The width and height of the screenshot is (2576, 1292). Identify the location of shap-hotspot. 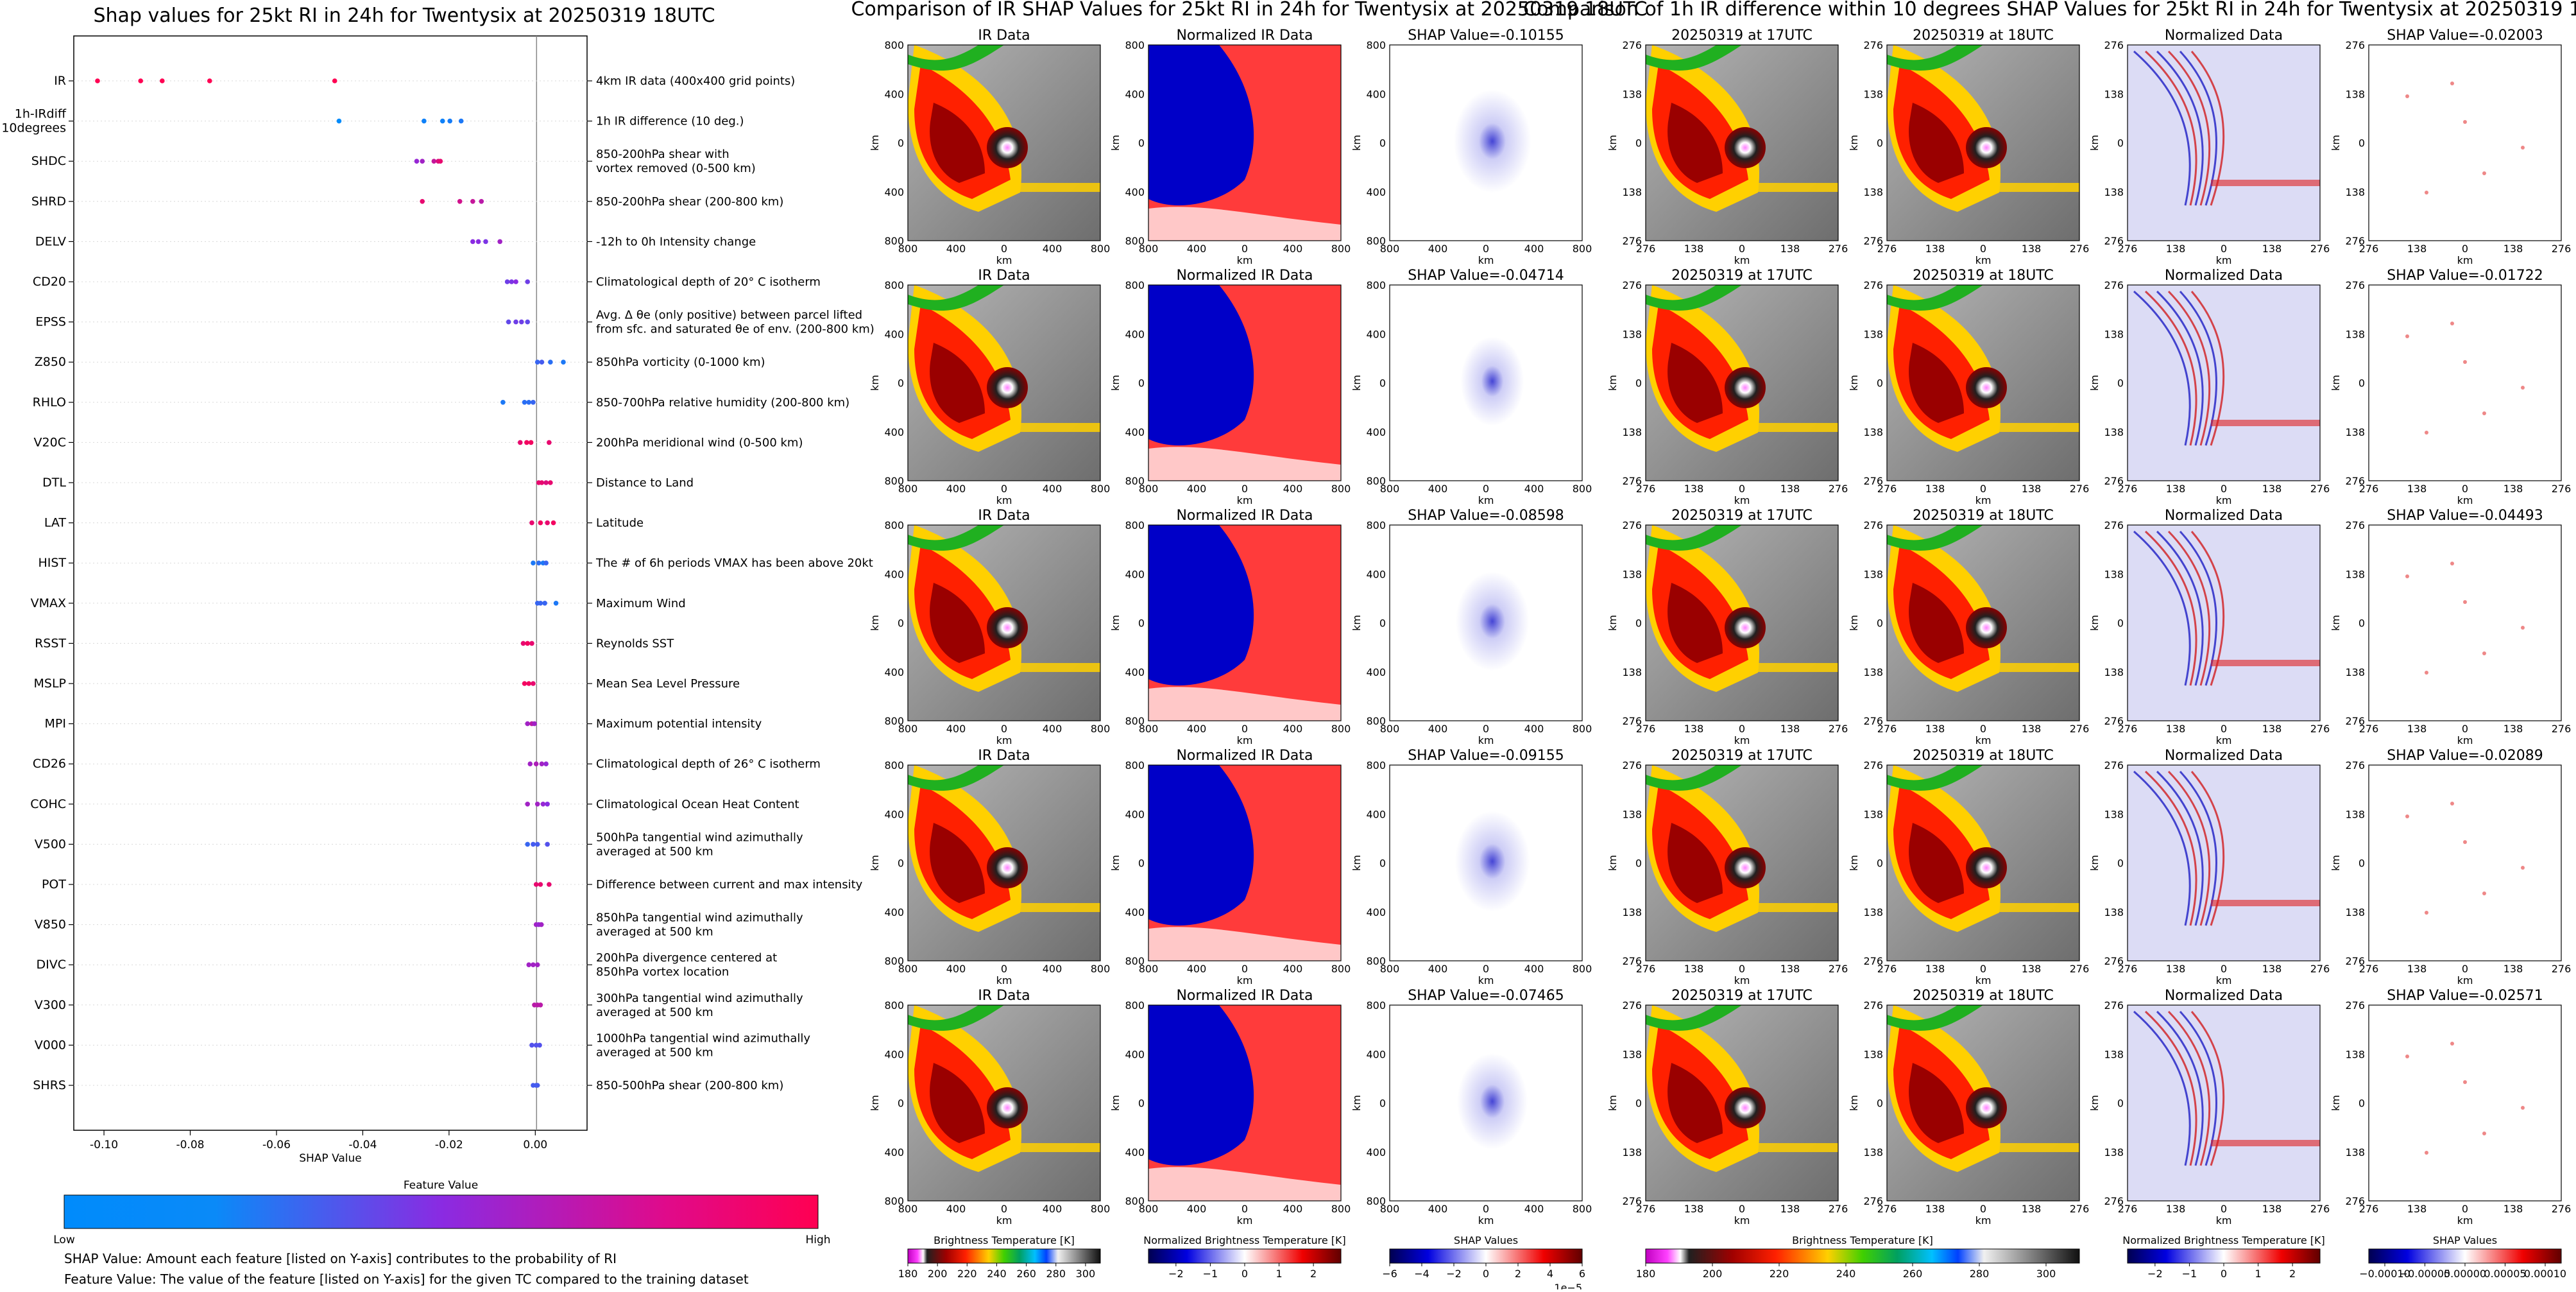
(1492, 1101).